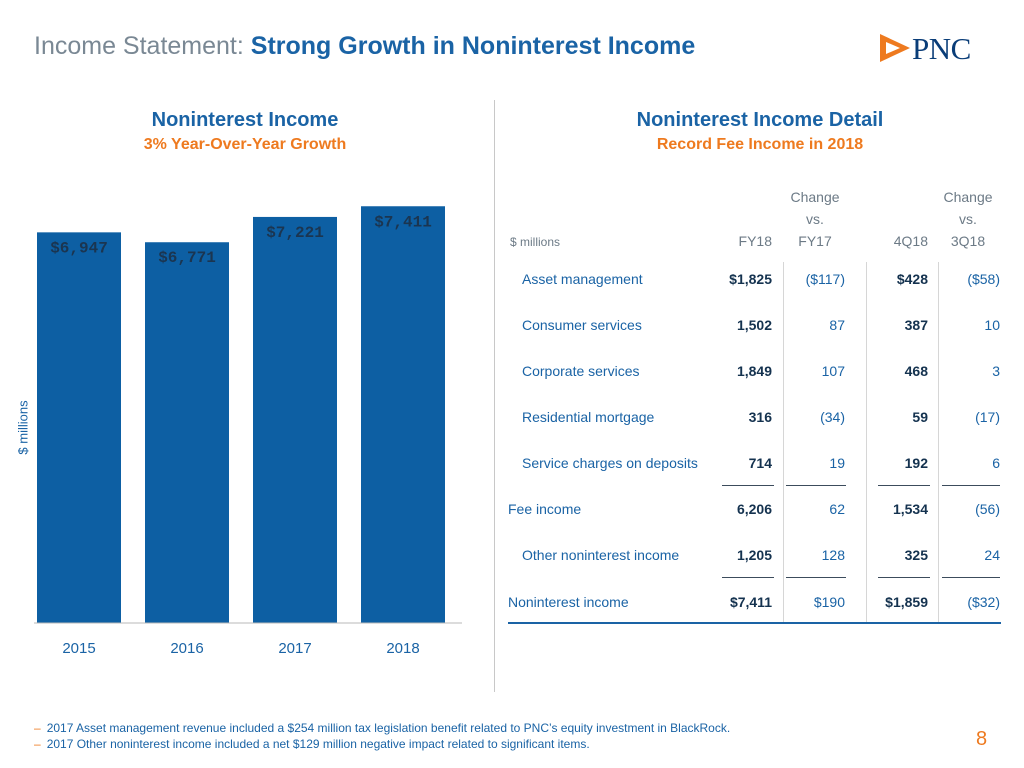 The height and width of the screenshot is (768, 1024). Describe the element at coordinates (987, 417) in the screenshot. I see `cell-chg-3q18: (17)` at that location.